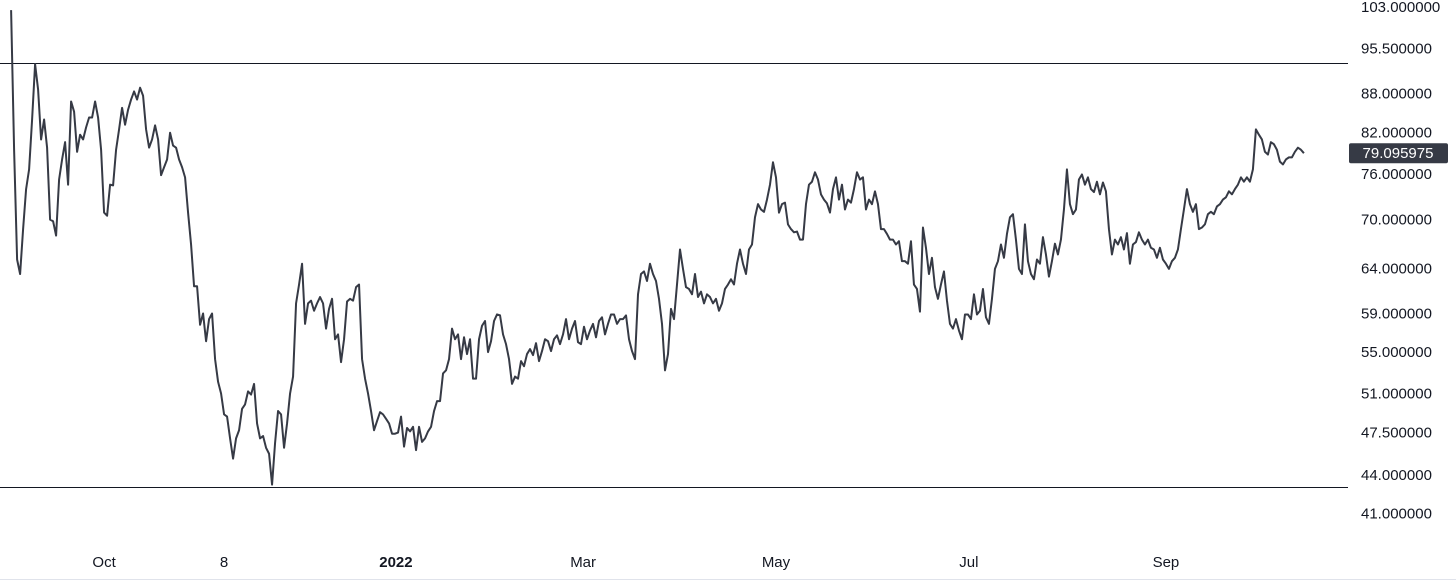 The height and width of the screenshot is (581, 1456). Describe the element at coordinates (224, 562) in the screenshot. I see `x-tick-label: 8` at that location.